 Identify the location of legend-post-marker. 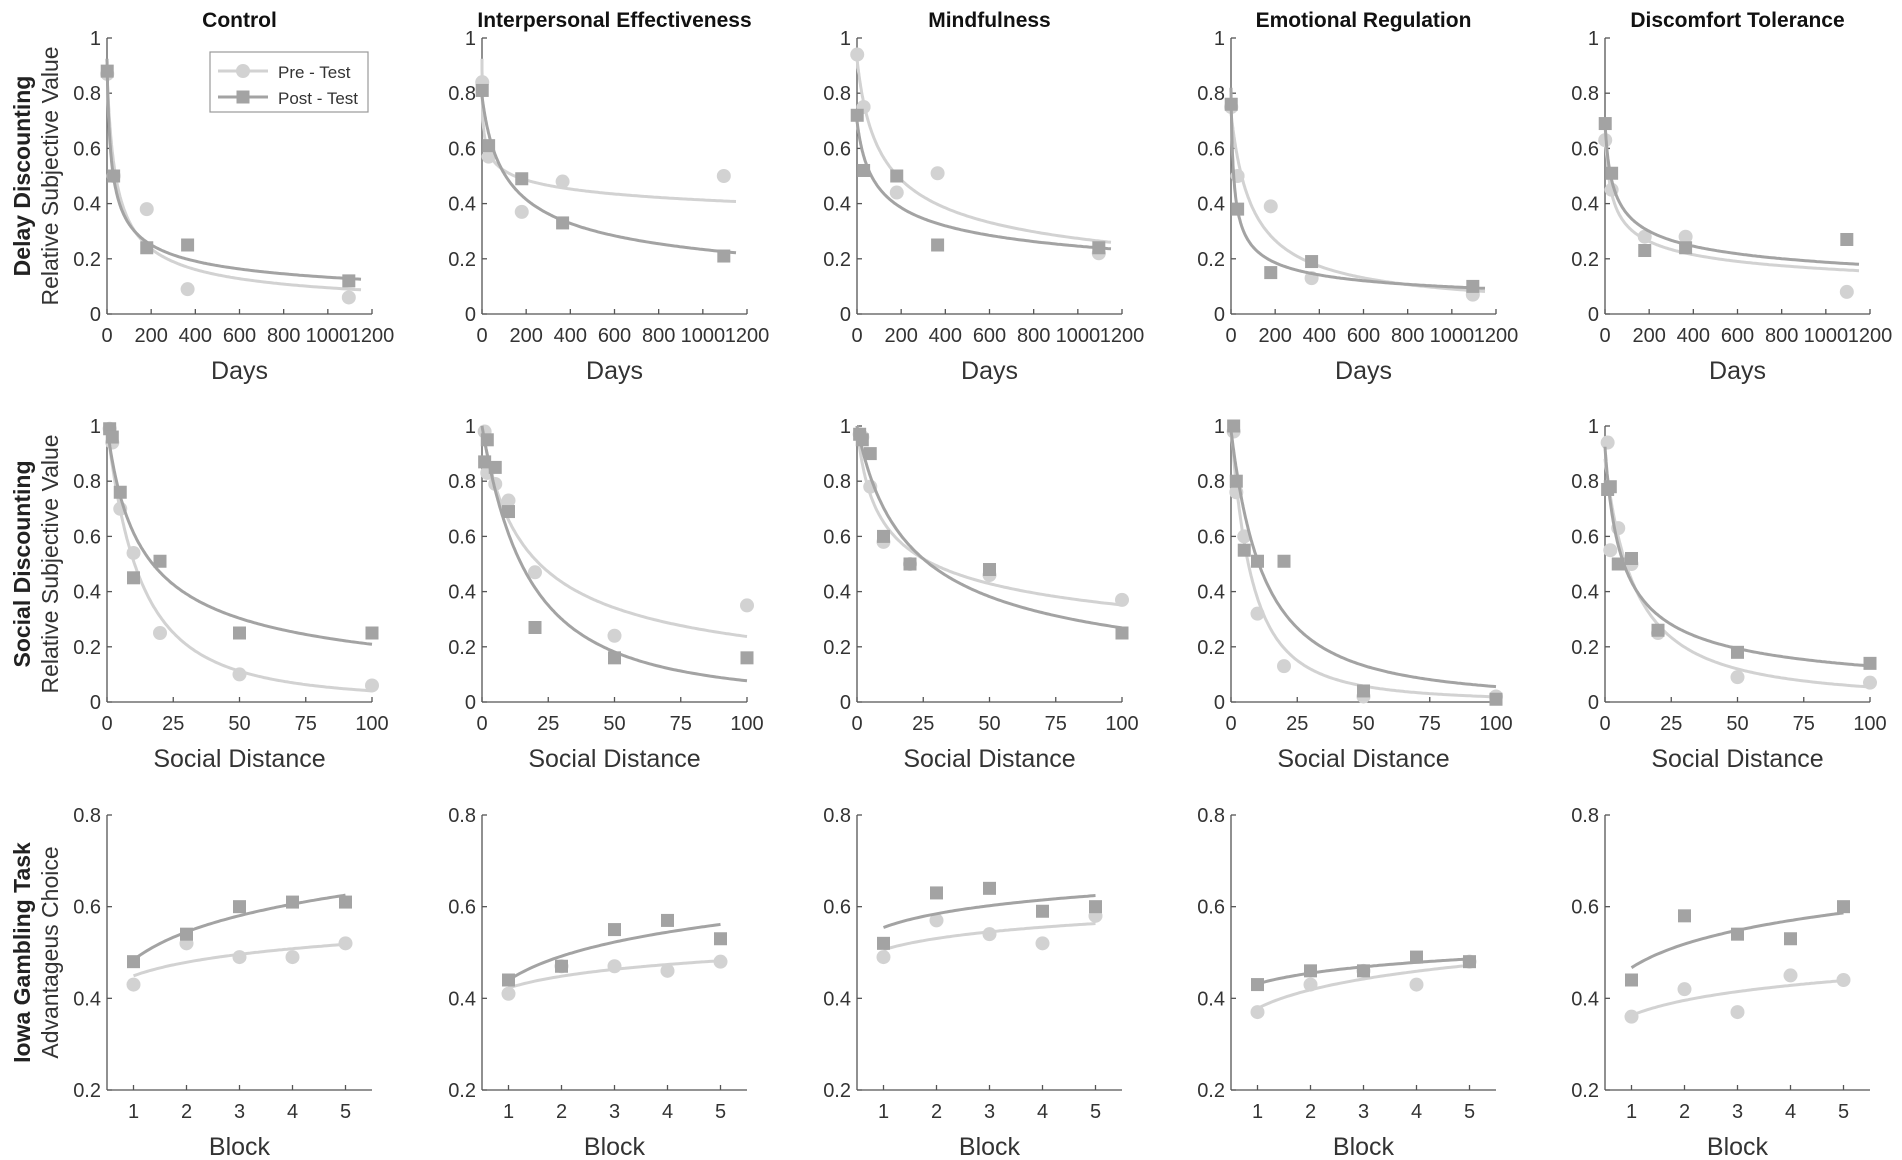
(243, 97).